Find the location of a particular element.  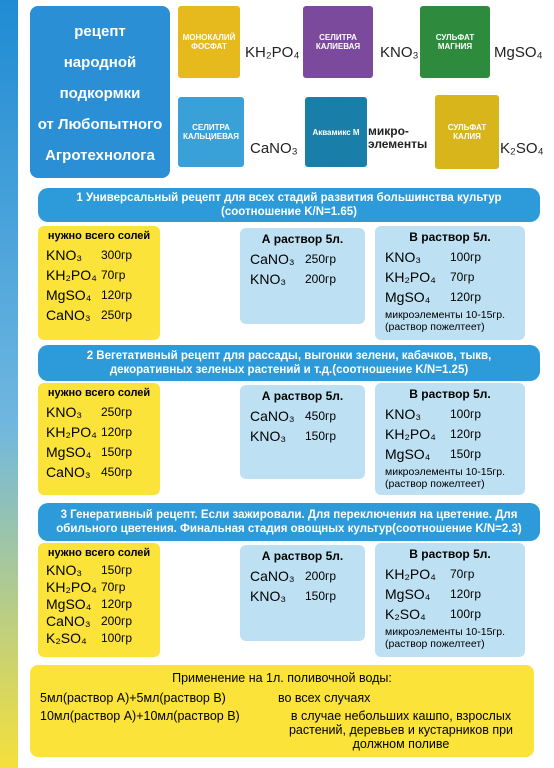

product-formula: микро-элементы is located at coordinates (398, 137).